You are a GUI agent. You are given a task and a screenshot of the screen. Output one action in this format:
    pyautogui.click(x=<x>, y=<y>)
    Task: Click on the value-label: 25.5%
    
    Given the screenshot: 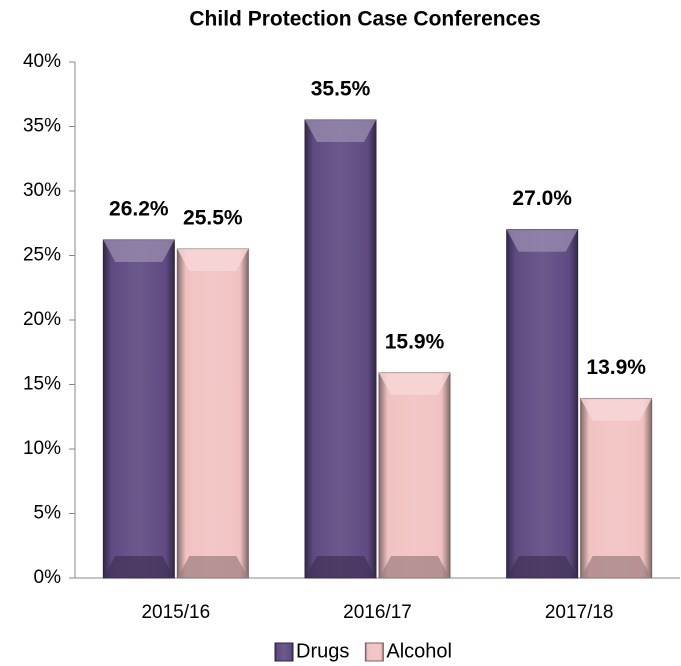 What is the action you would take?
    pyautogui.click(x=213, y=218)
    